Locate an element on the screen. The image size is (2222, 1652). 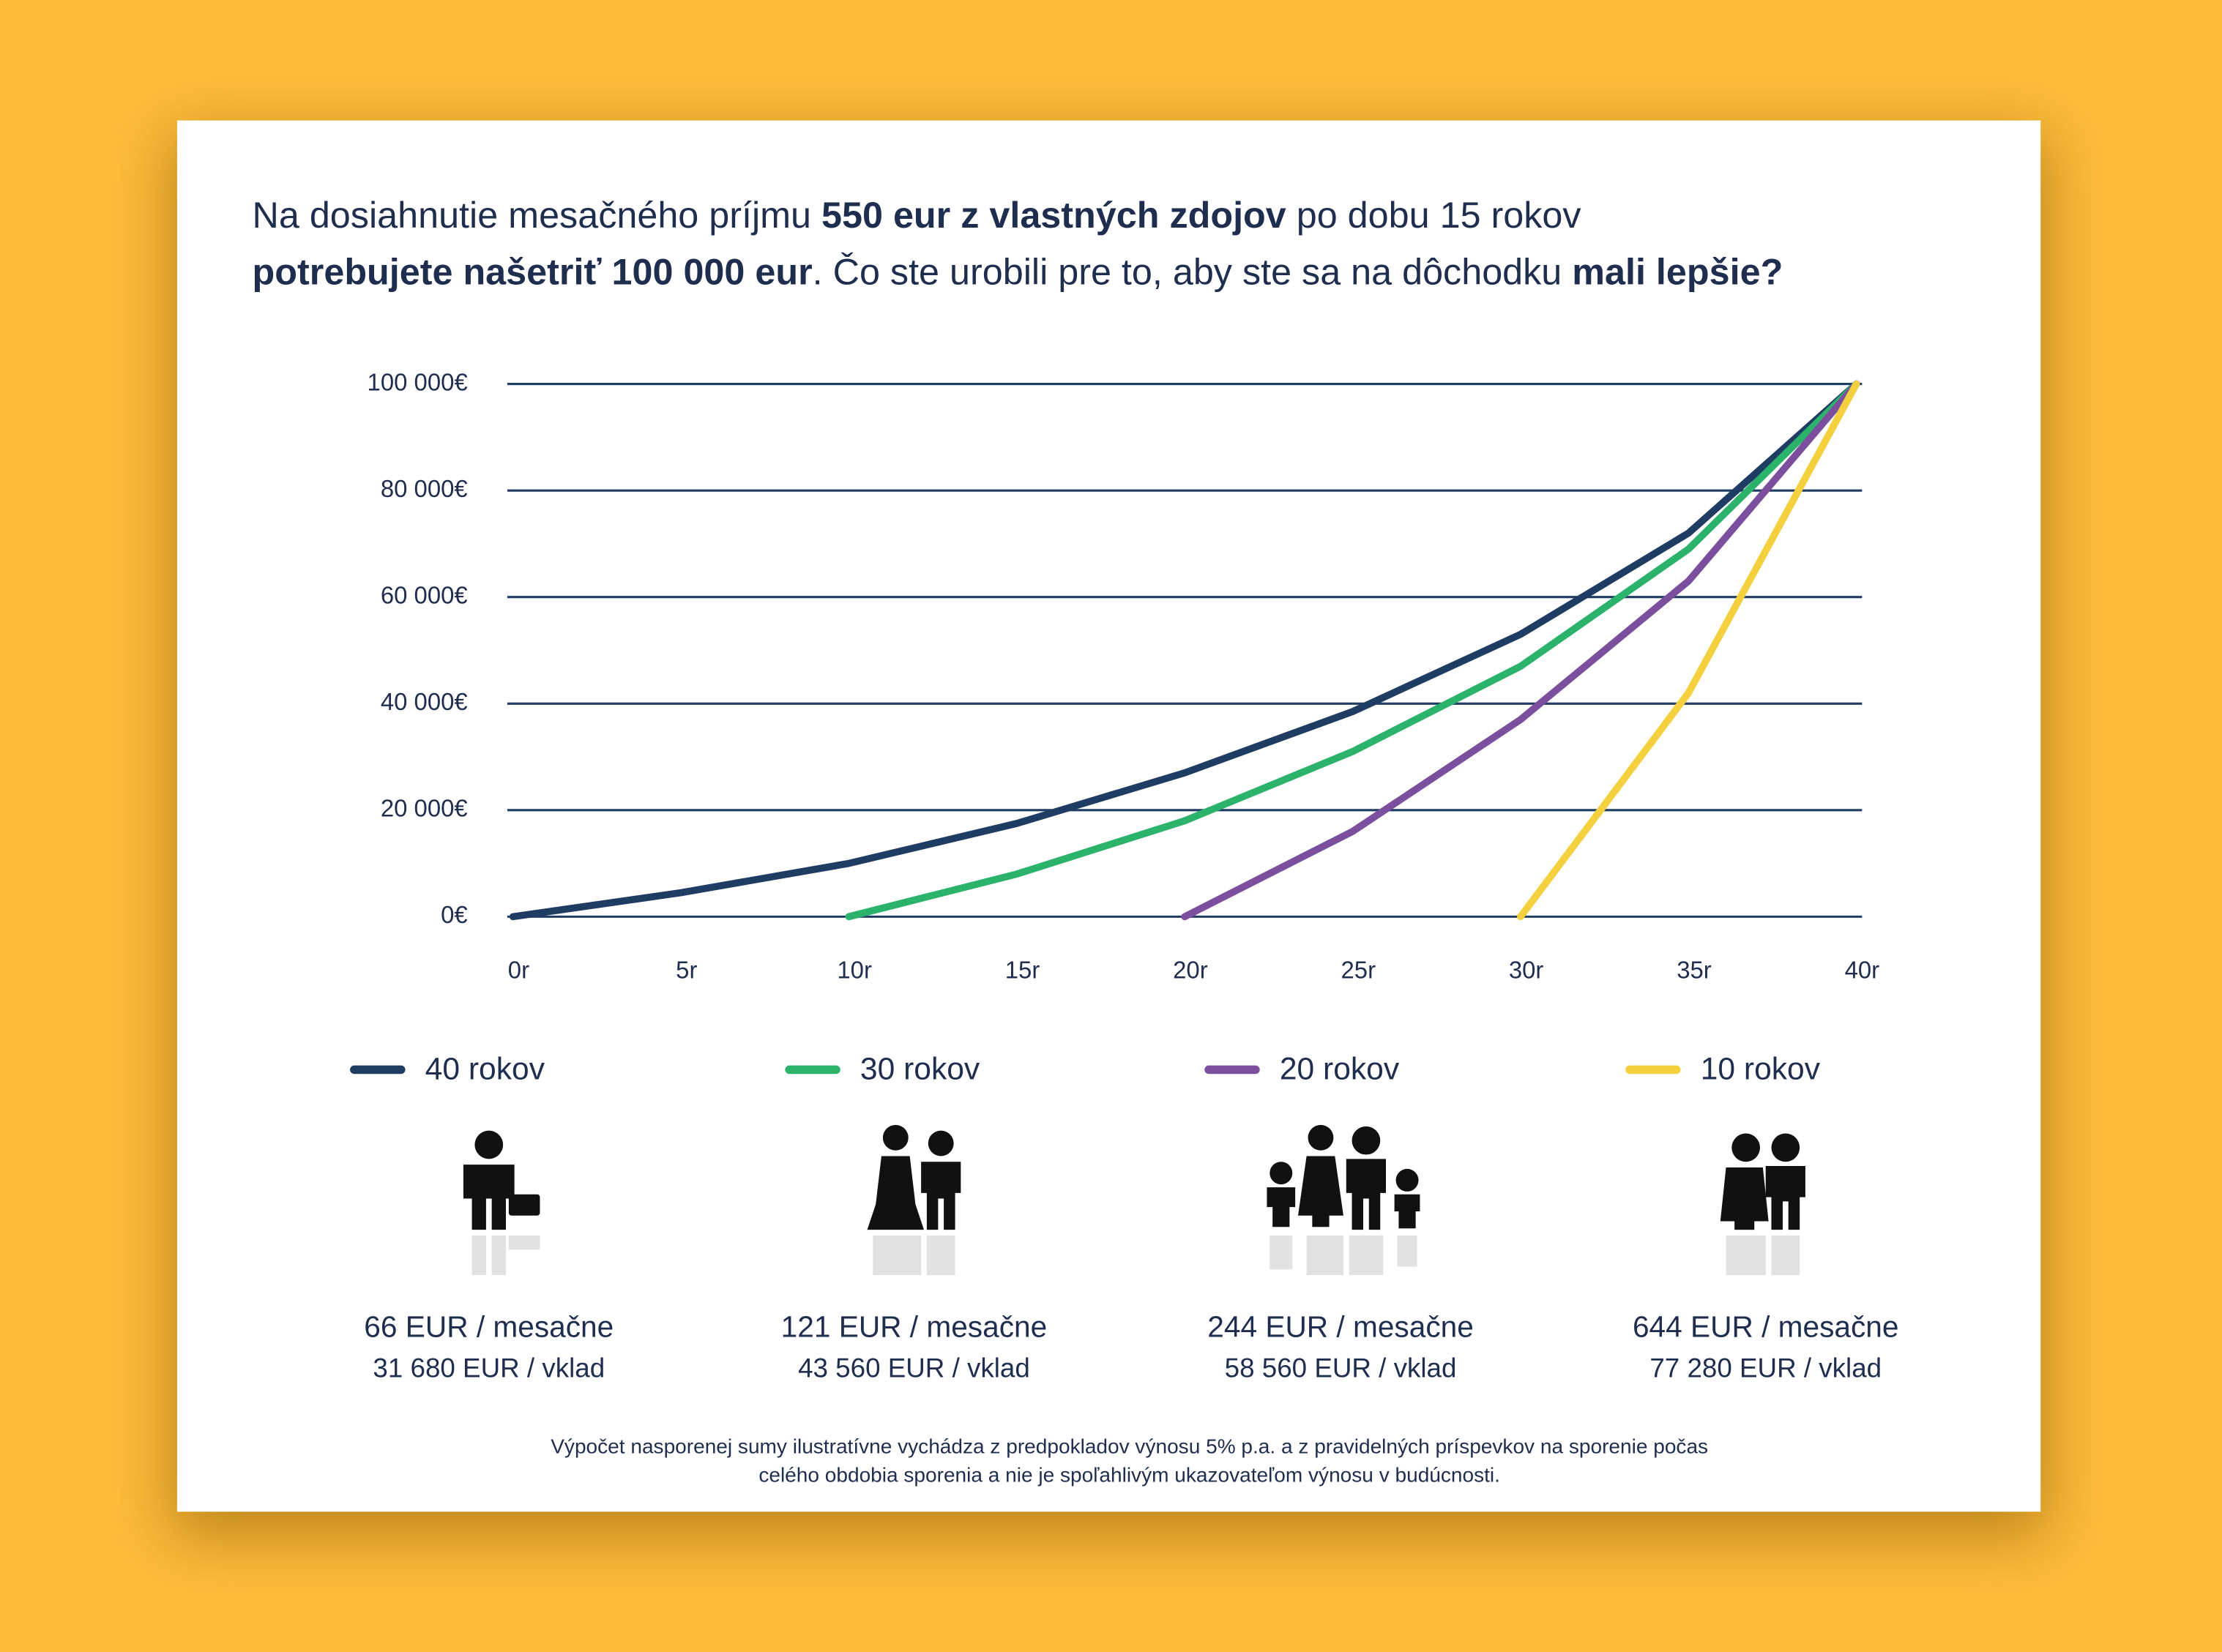
y-tick-label: 80 000€ is located at coordinates (424, 488).